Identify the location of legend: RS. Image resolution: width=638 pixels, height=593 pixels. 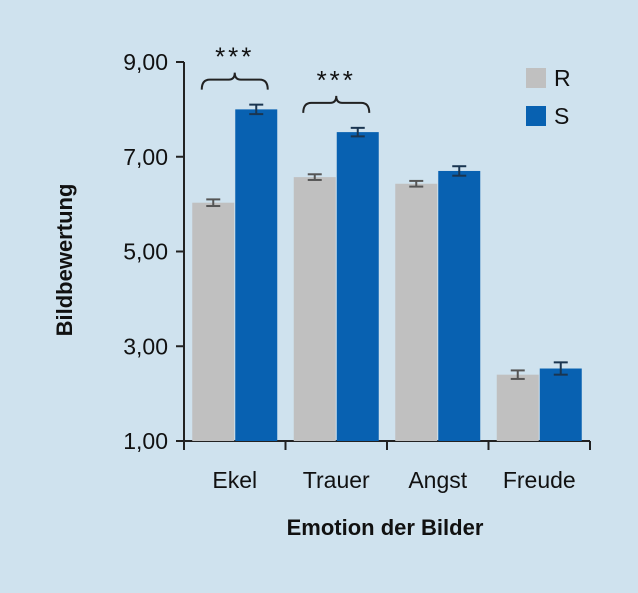
(548, 97).